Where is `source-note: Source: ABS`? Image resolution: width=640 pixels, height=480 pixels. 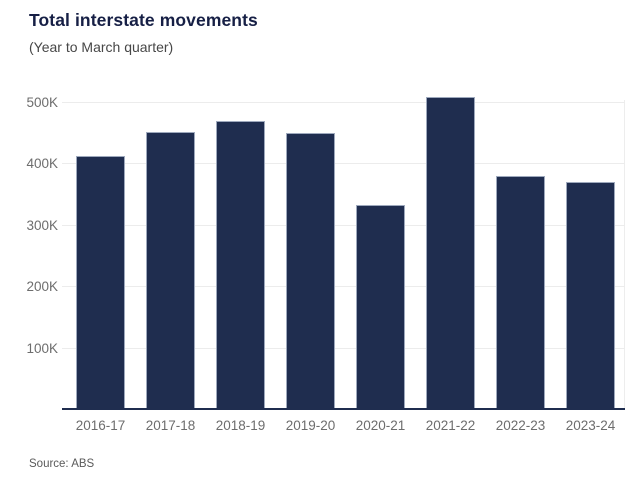 source-note: Source: ABS is located at coordinates (62, 464).